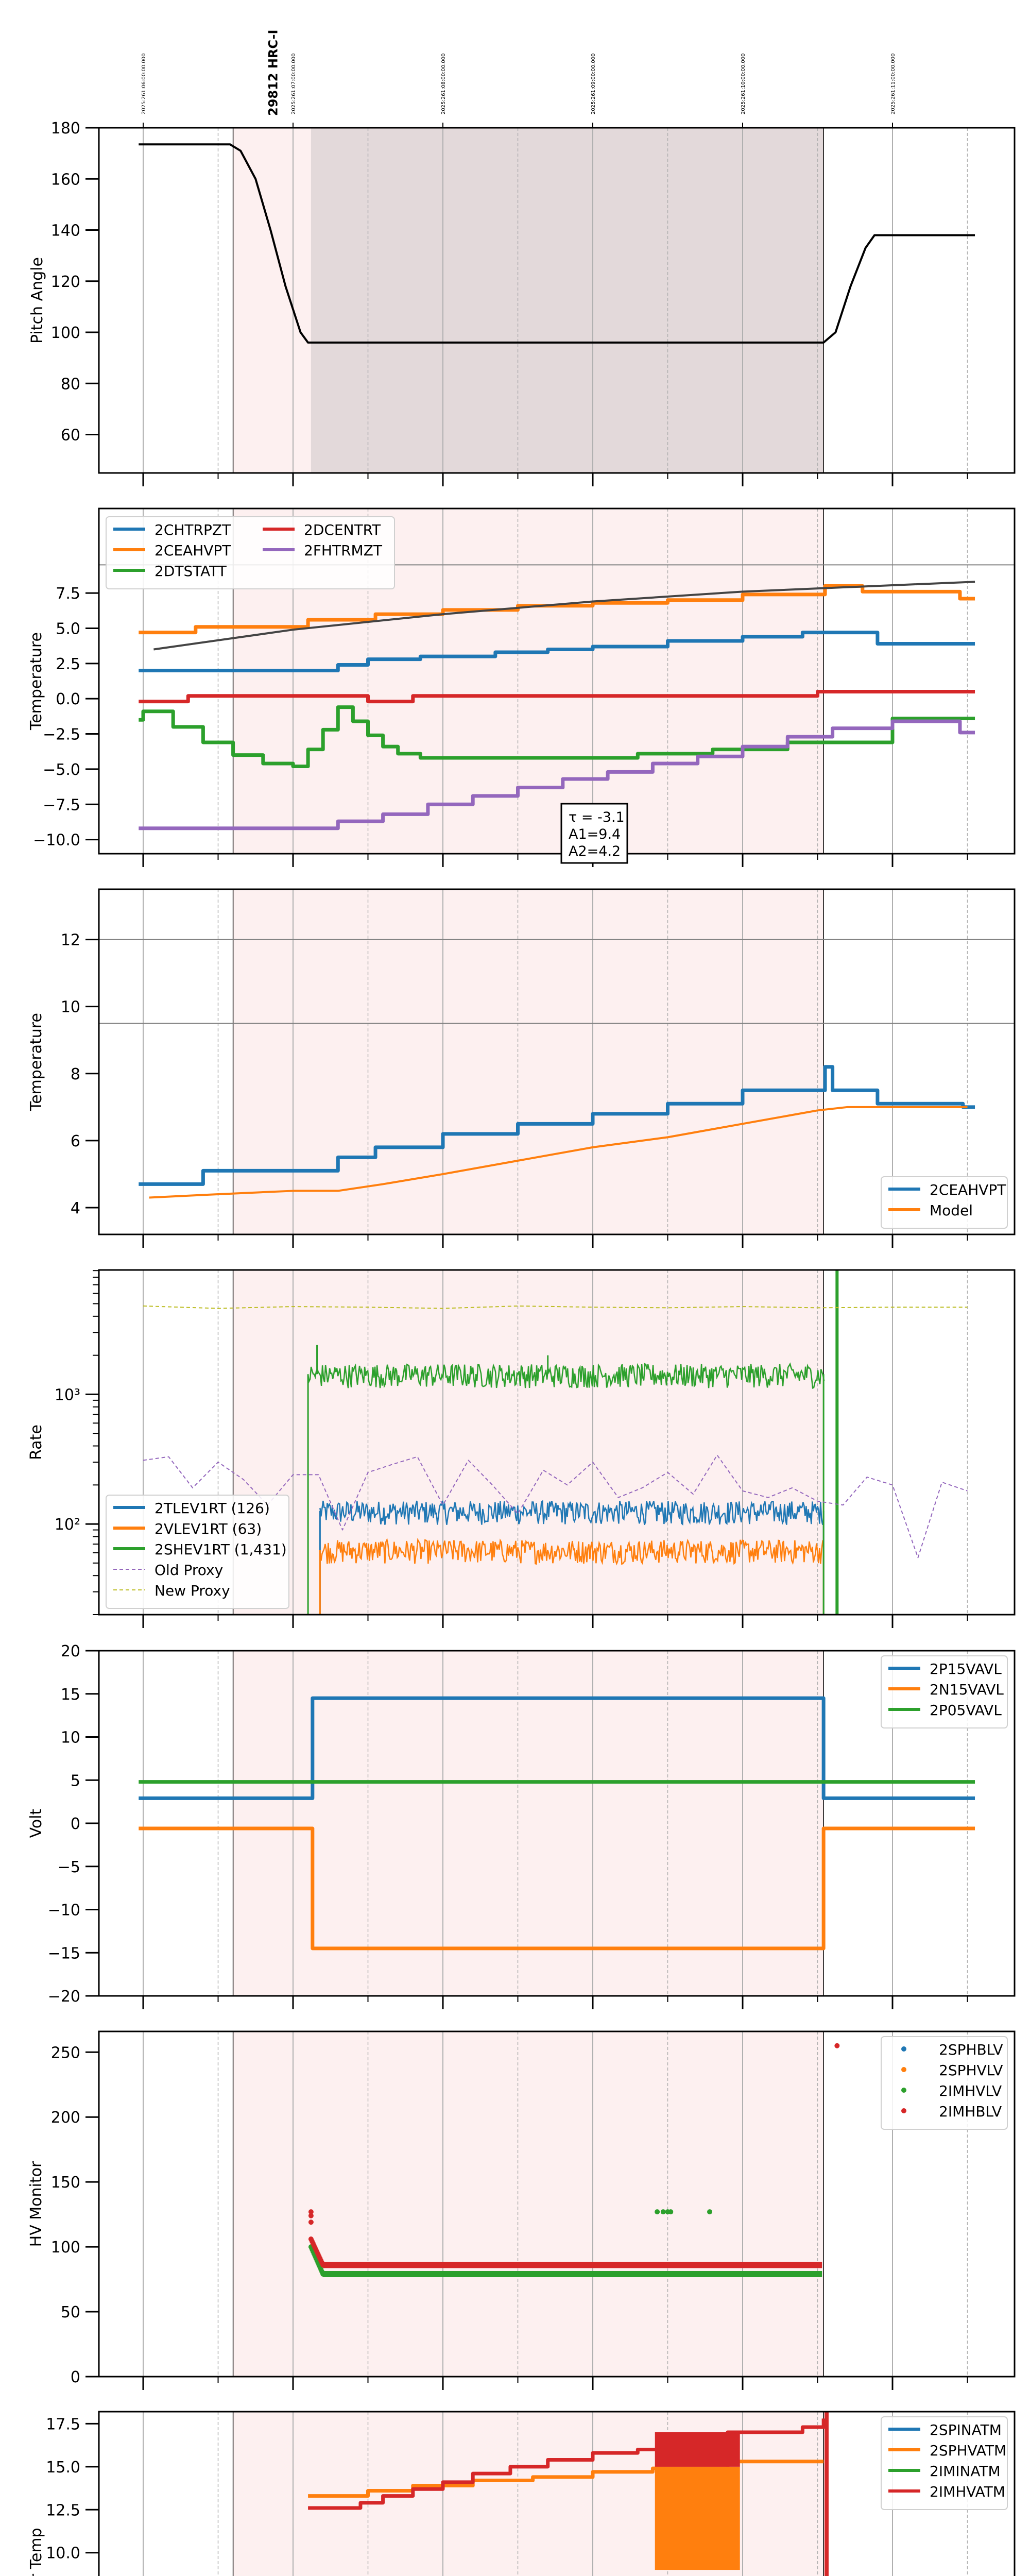  I want to click on noise-band-red, so click(698, 2449).